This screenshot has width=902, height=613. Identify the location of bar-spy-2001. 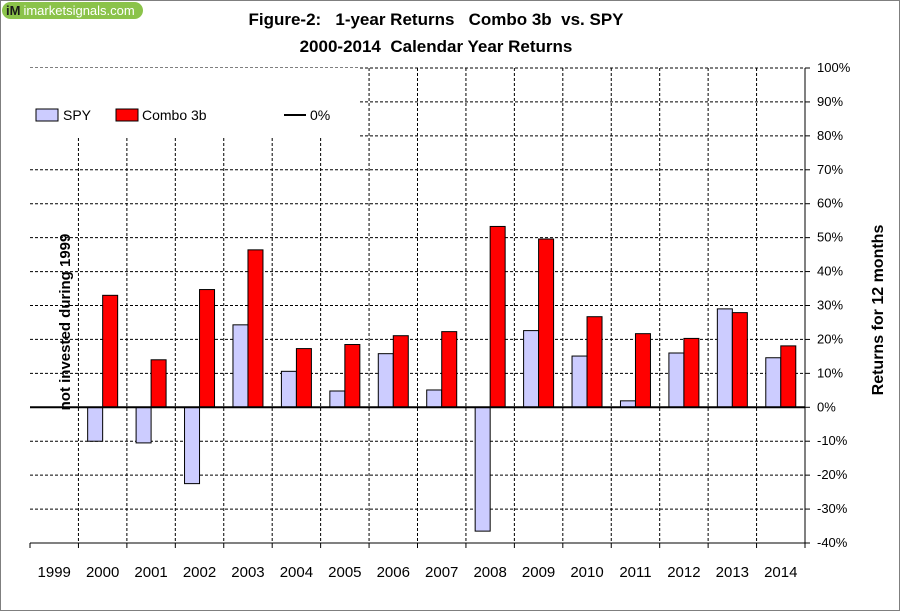
(143, 425).